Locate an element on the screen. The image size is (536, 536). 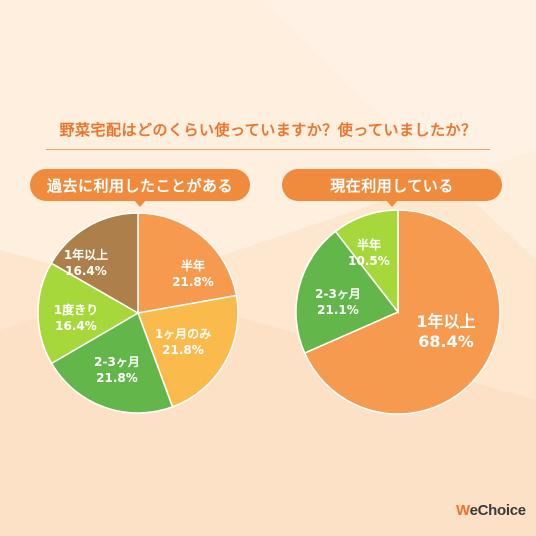
slice-label: 1ヶ月のみ is located at coordinates (183, 334).